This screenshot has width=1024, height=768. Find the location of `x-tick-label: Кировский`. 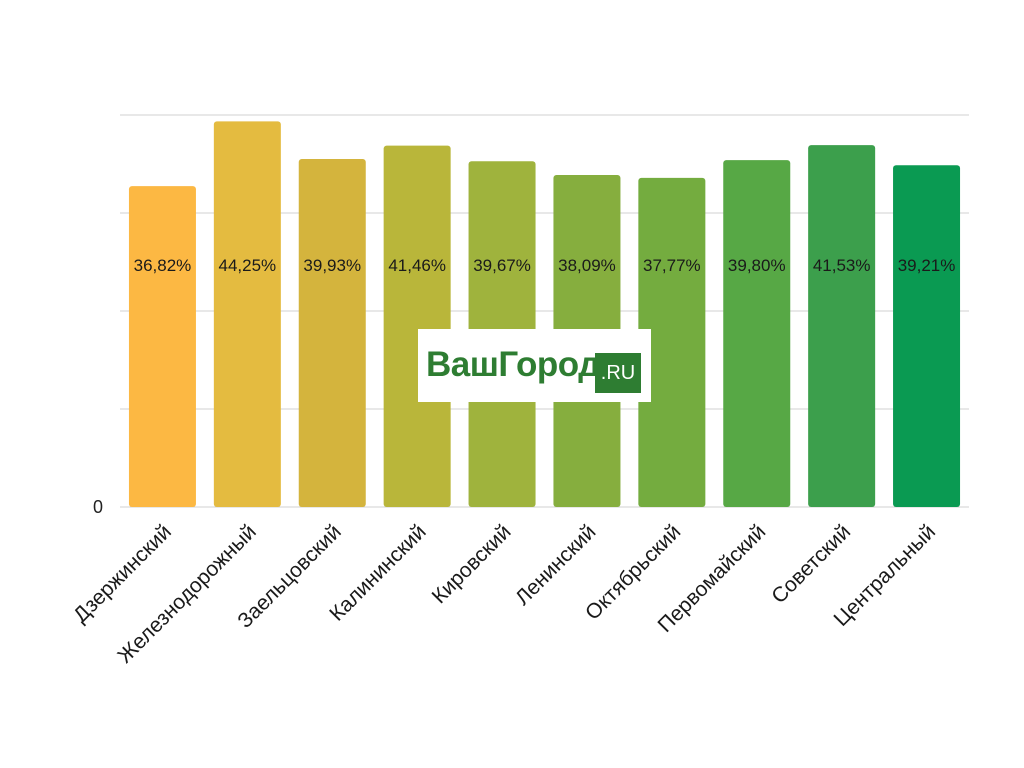

x-tick-label: Кировский is located at coordinates (472, 564).